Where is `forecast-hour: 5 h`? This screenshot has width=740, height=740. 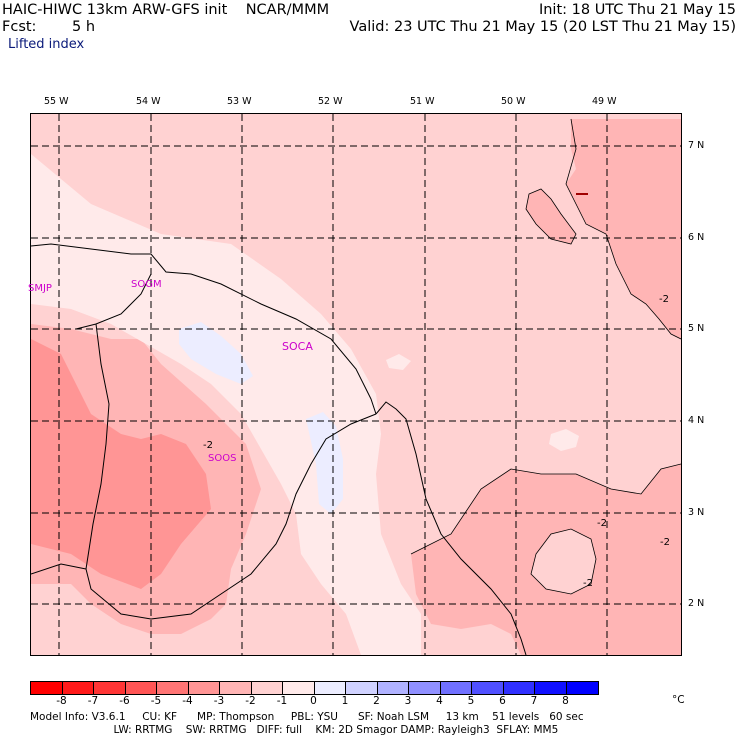
forecast-hour: 5 h is located at coordinates (84, 27).